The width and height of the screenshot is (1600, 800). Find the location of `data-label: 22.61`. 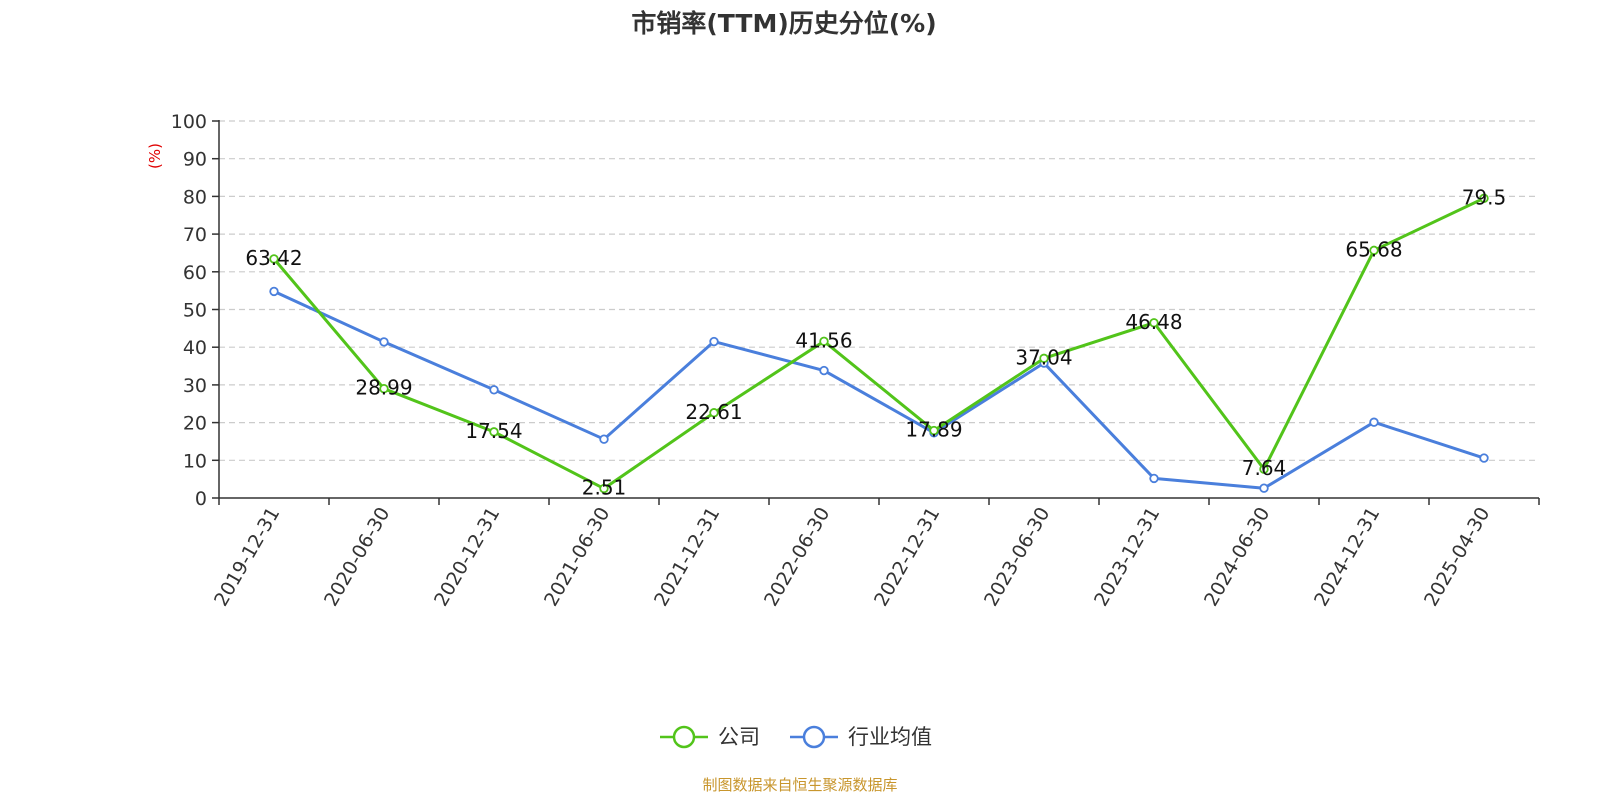

data-label: 22.61 is located at coordinates (713, 412).